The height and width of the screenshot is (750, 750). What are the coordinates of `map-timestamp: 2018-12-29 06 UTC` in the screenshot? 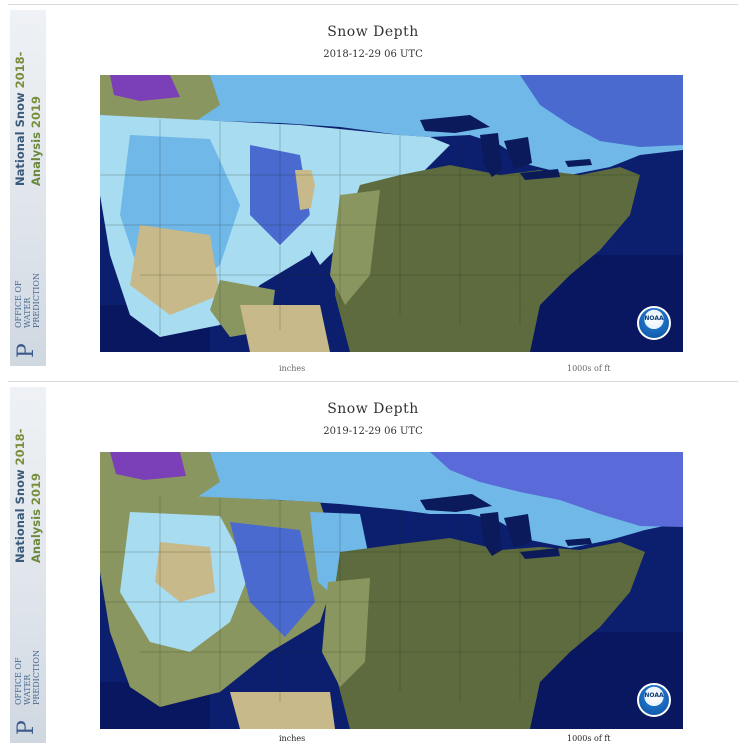 It's located at (373, 54).